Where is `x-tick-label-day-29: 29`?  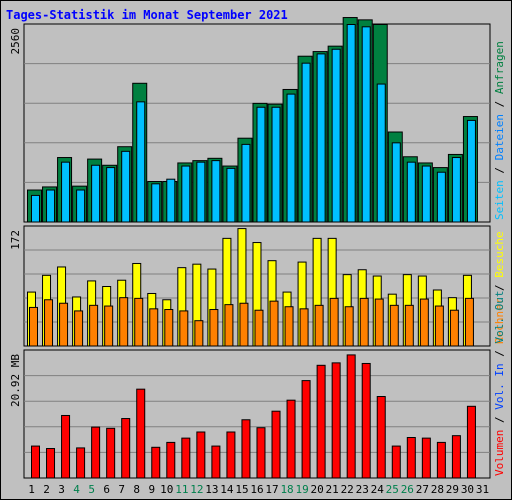
x-tick-label-day-29: 29 is located at coordinates (452, 489).